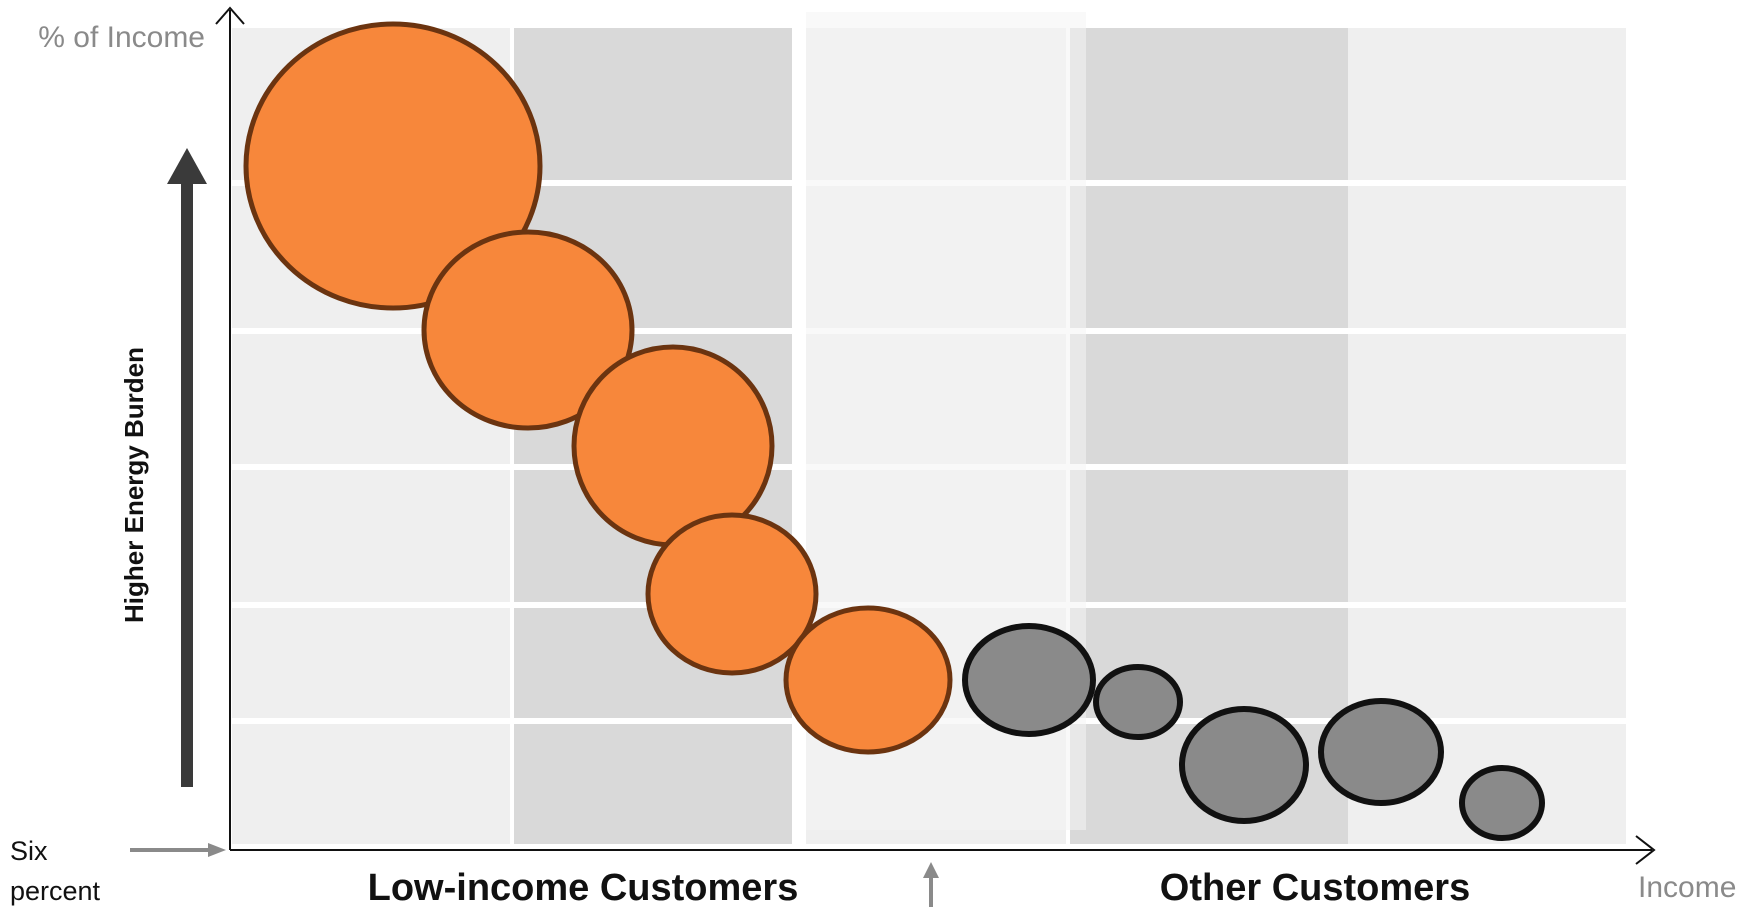 This screenshot has width=1756, height=907. Describe the element at coordinates (1687, 887) in the screenshot. I see `x-axis-label: Income` at that location.